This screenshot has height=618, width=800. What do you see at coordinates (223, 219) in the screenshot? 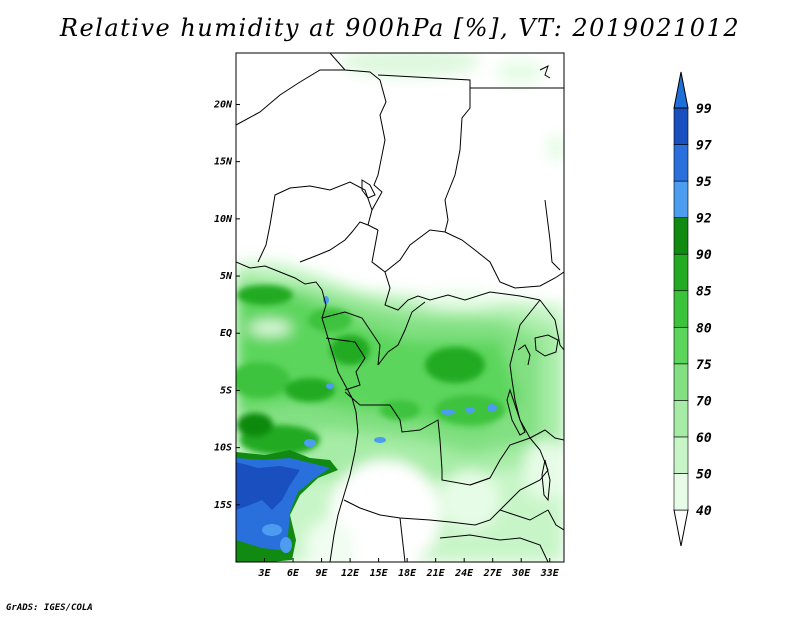
I see `y-tick-label: 10N` at bounding box center [223, 219].